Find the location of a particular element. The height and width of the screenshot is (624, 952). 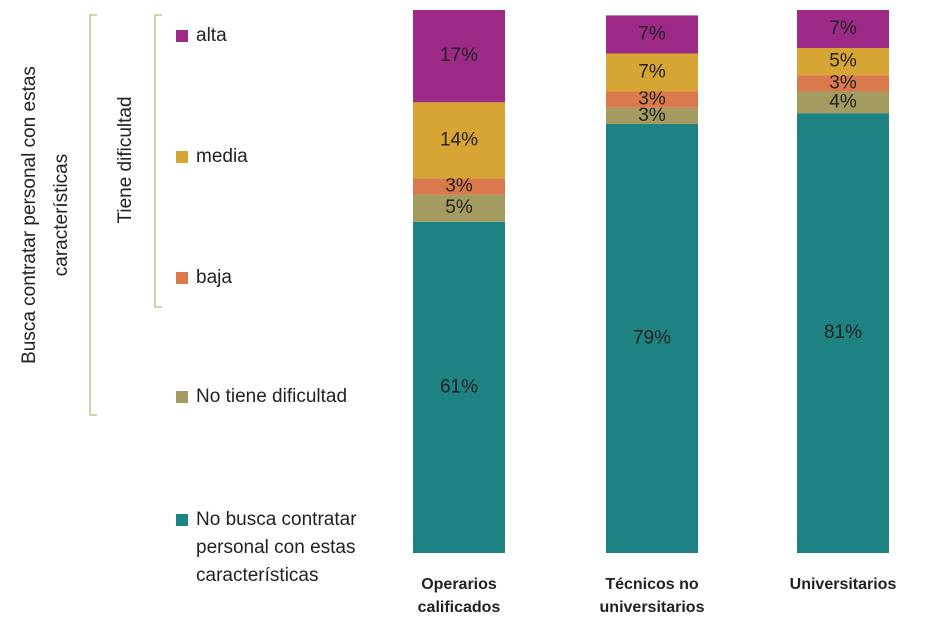

x-tick-label: Operarios is located at coordinates (459, 584).